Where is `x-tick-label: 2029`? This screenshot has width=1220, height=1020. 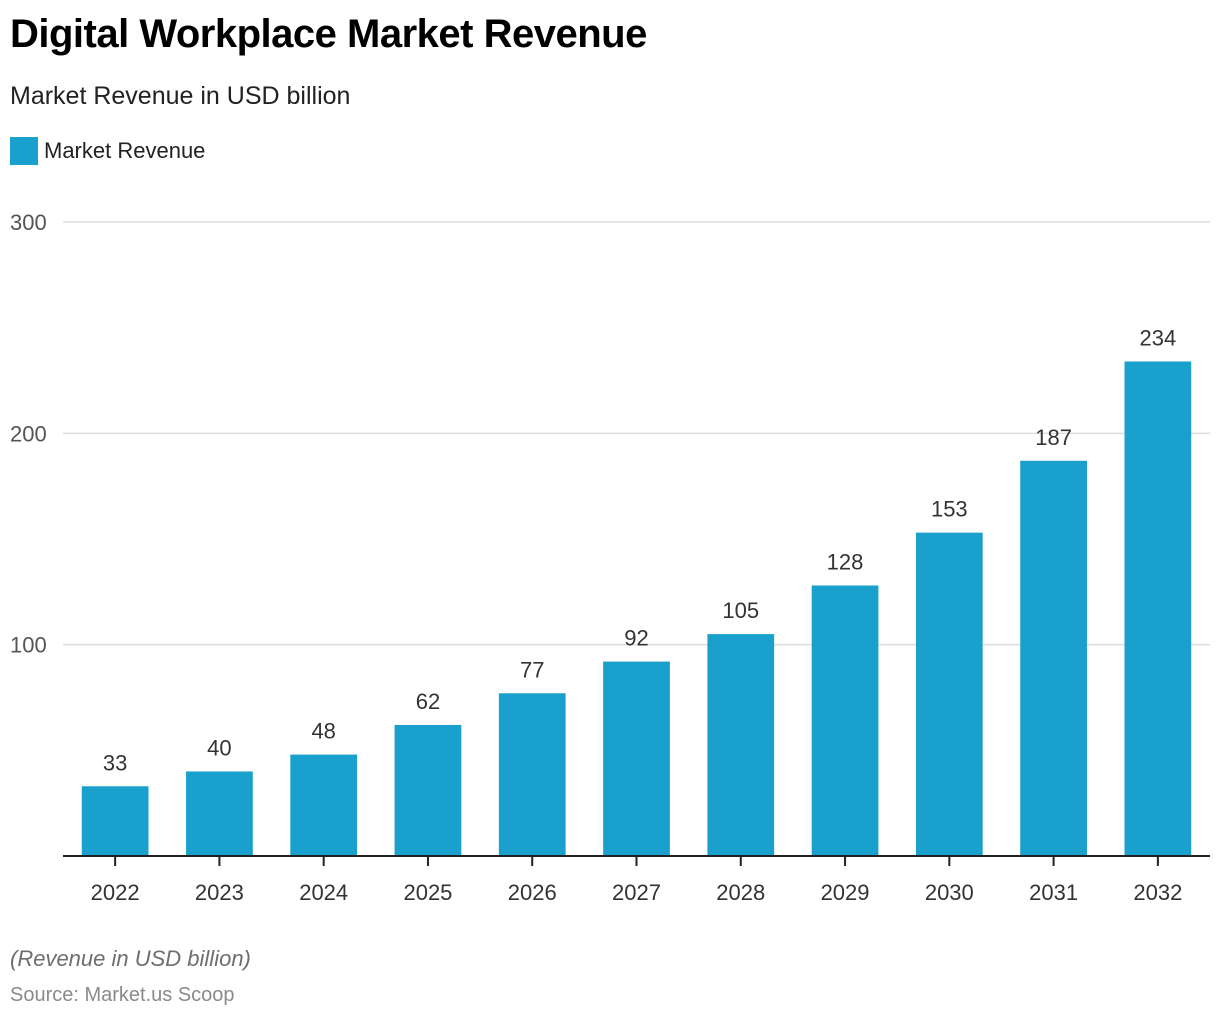 x-tick-label: 2029 is located at coordinates (845, 892).